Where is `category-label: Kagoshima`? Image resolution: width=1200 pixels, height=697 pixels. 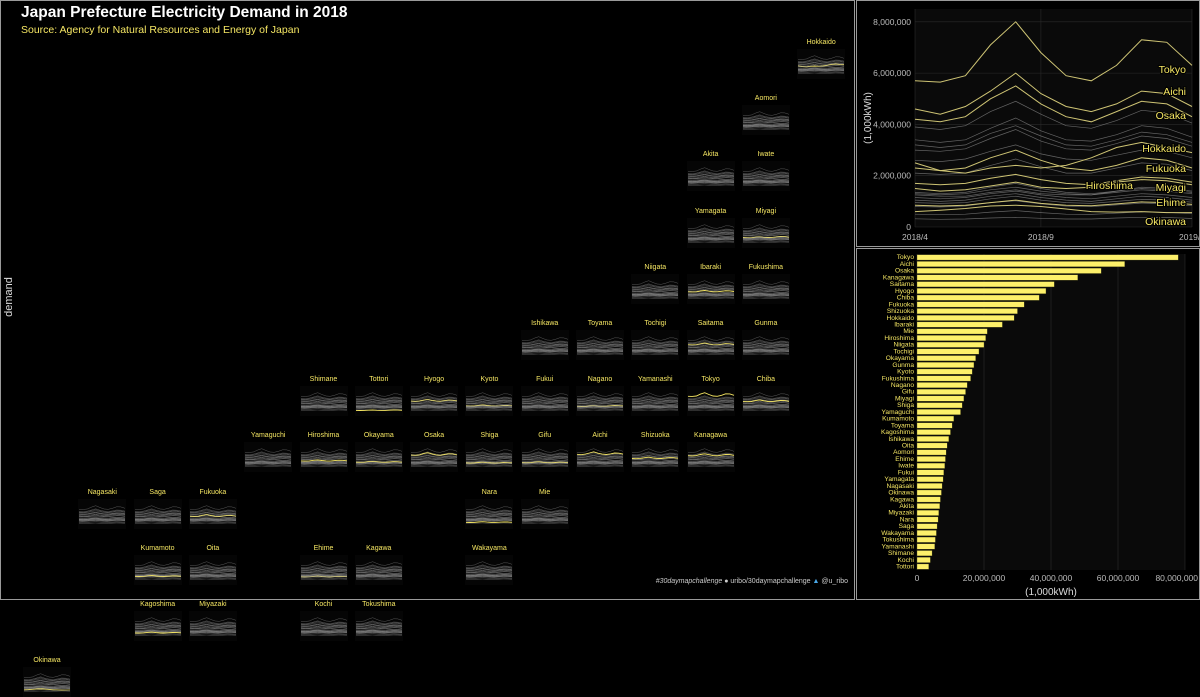
category-label: Kagoshima is located at coordinates (897, 432).